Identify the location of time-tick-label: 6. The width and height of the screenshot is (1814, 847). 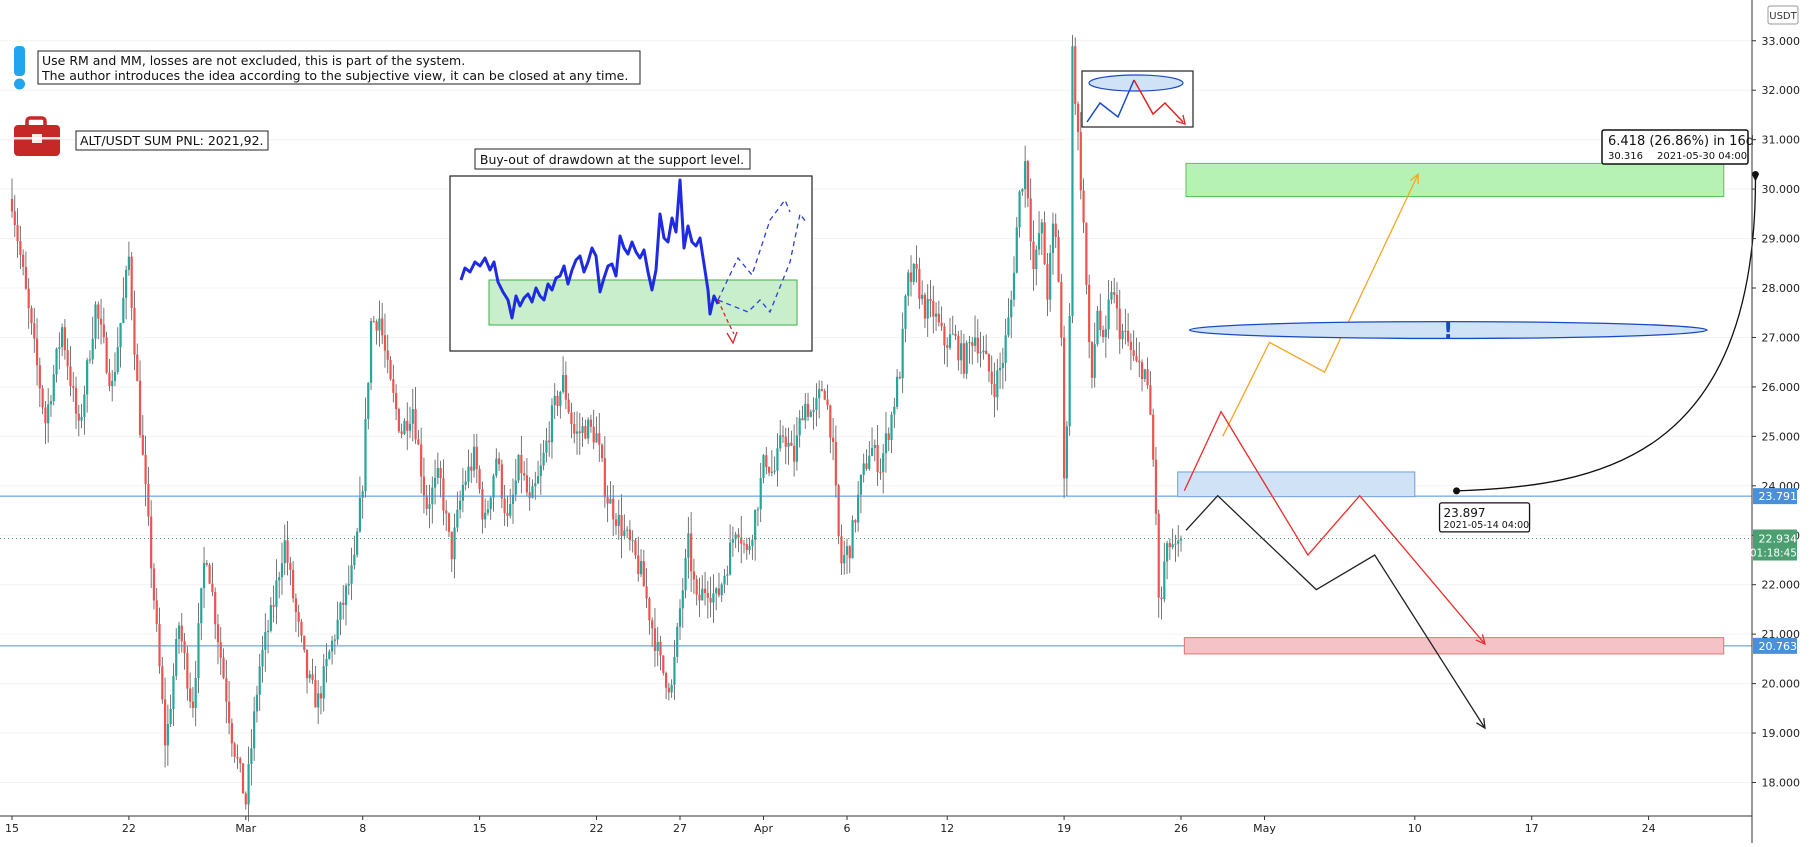
(847, 828).